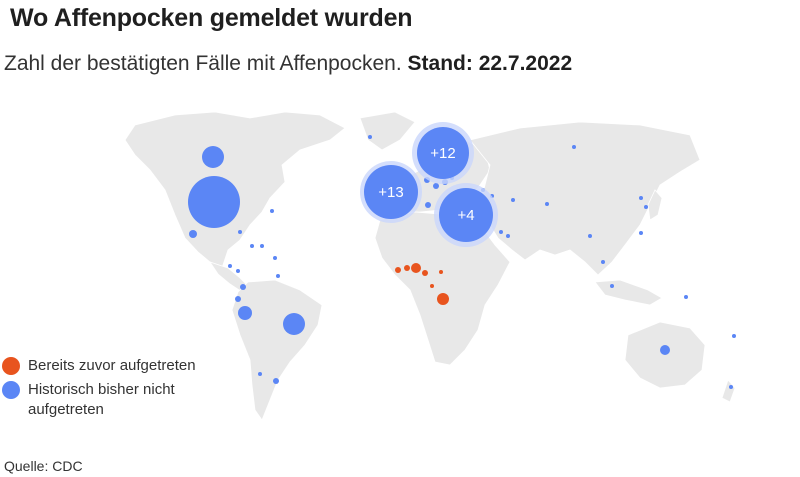  I want to click on marker-ecuador, so click(238, 299).